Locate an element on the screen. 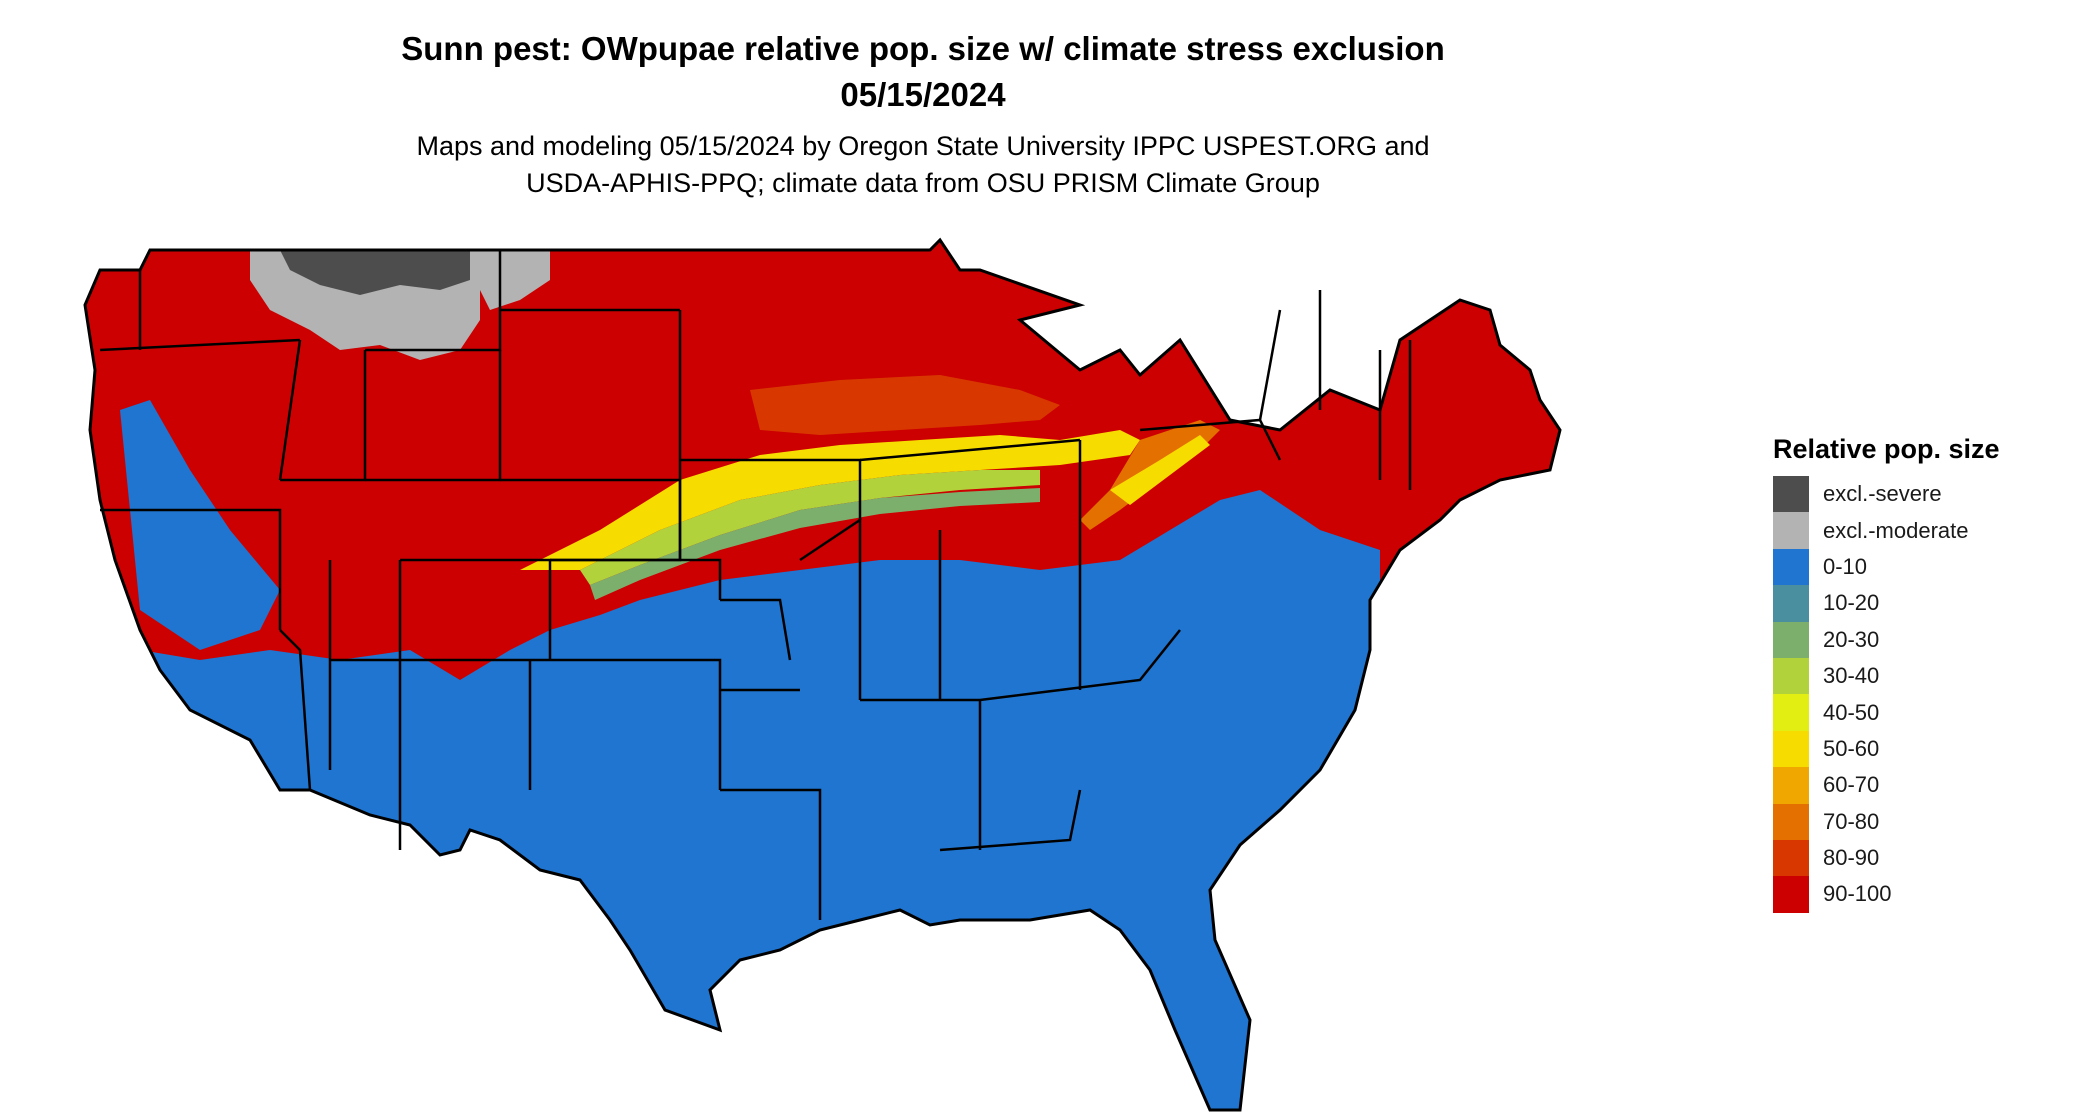 Image resolution: width=2100 pixels, height=1120 pixels. legend-item-20-30: 20-30 is located at coordinates (1886, 639).